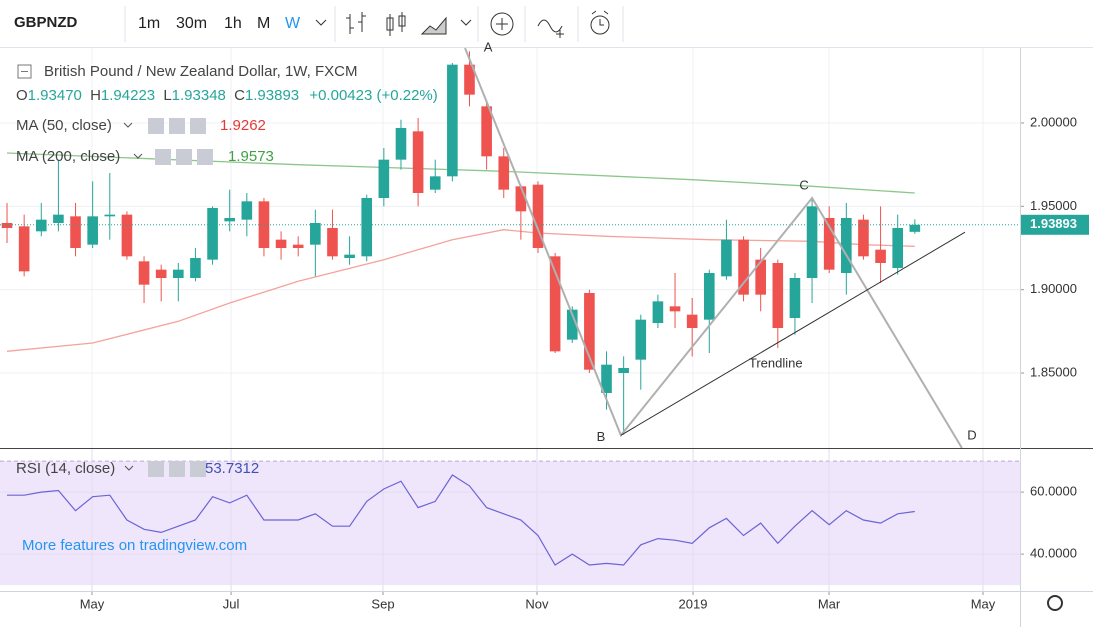 The width and height of the screenshot is (1093, 627). I want to click on ohlc-value: 1.93893, so click(272, 95).